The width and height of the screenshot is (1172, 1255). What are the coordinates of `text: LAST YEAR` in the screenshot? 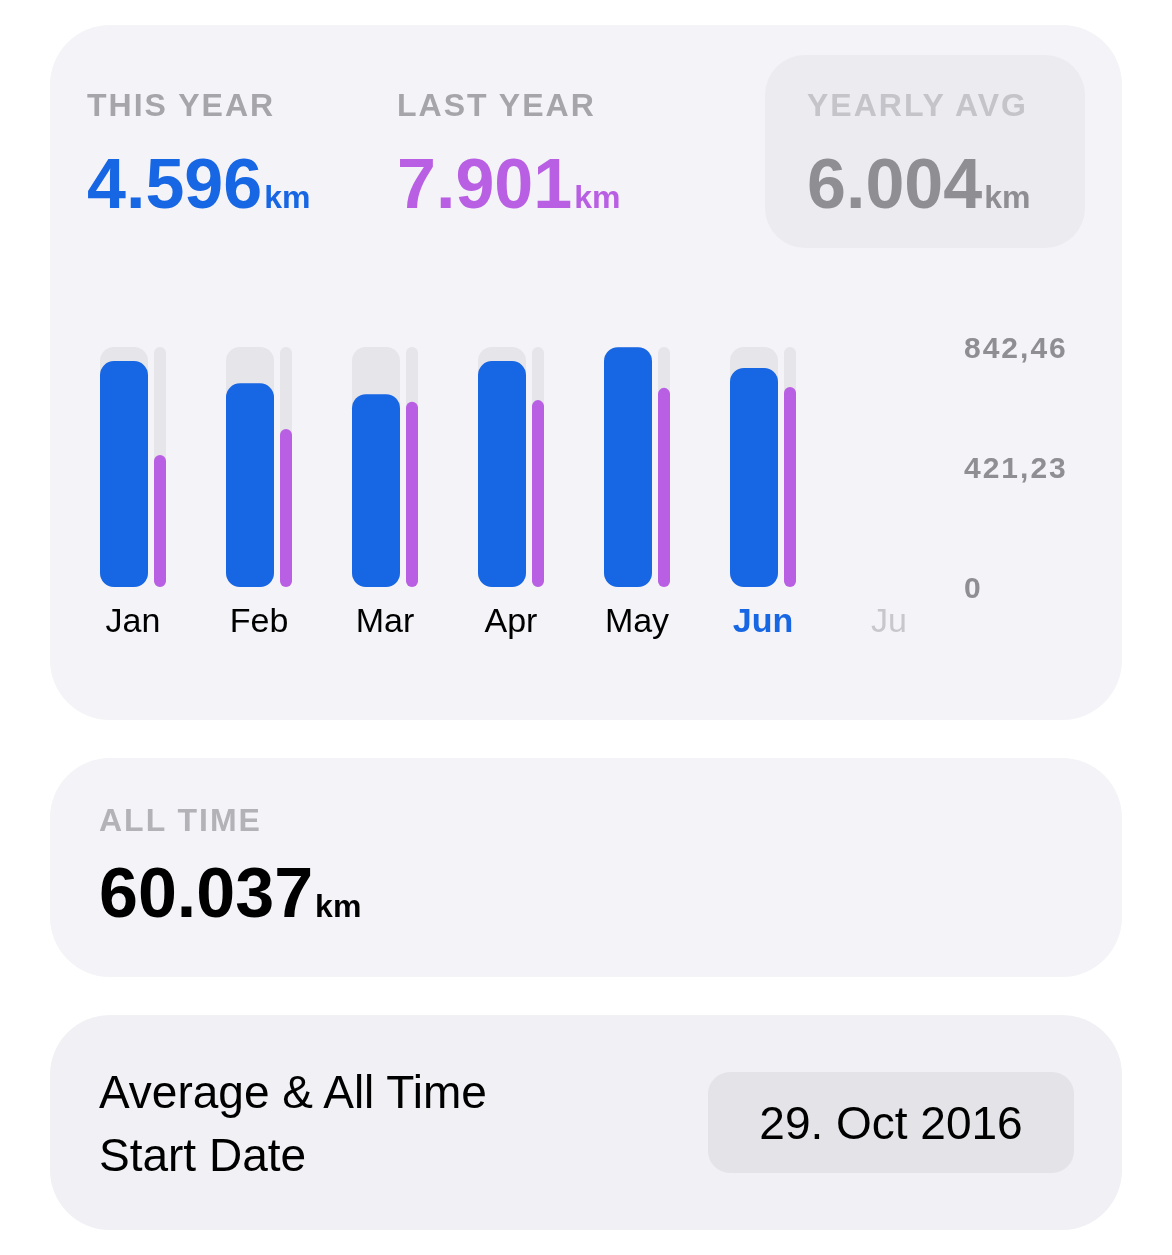 It's located at (496, 105).